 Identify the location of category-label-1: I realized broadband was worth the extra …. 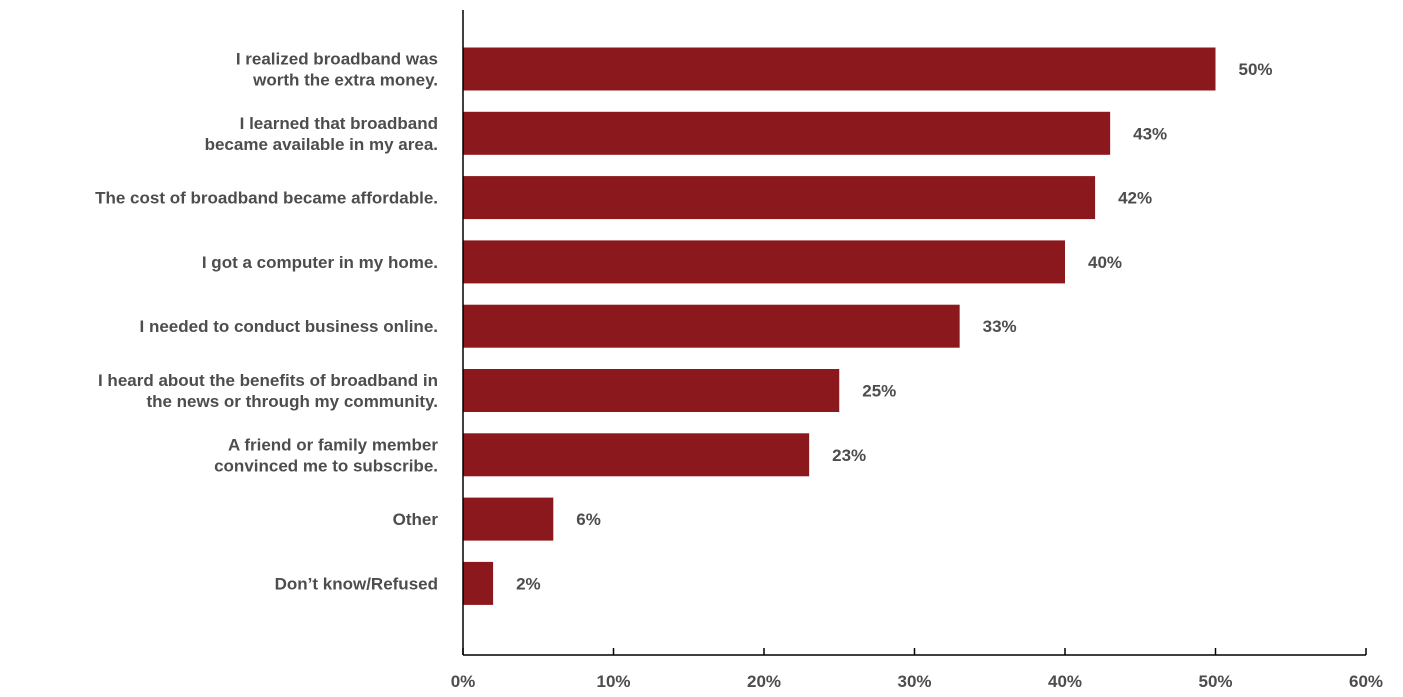
(337, 70).